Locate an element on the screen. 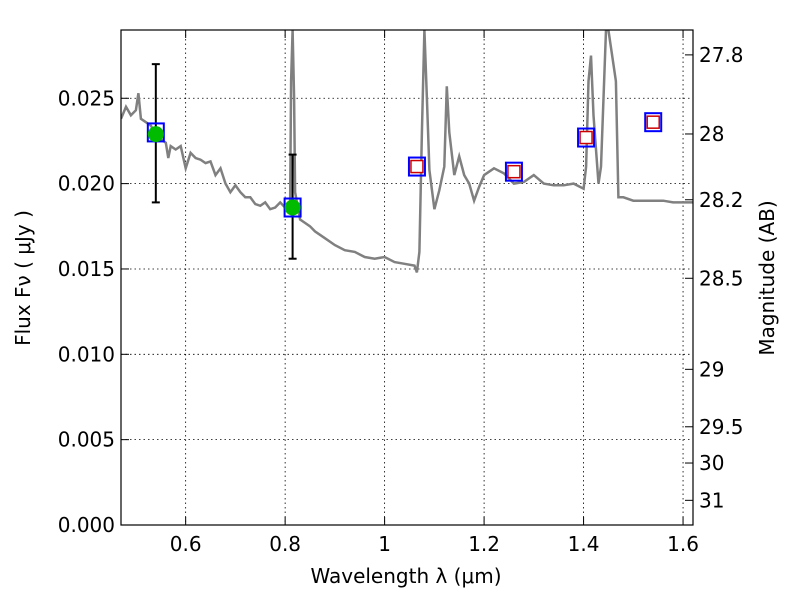 The width and height of the screenshot is (800, 600). y-tick-label: 0.020 is located at coordinates (86, 184).